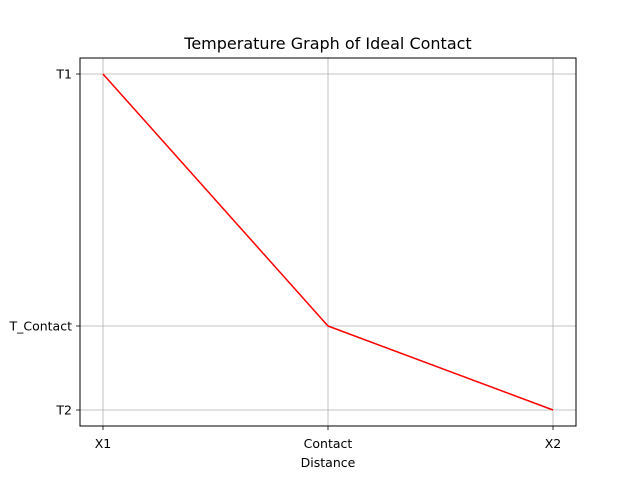  What do you see at coordinates (103, 443) in the screenshot?
I see `x-tick-label: X1` at bounding box center [103, 443].